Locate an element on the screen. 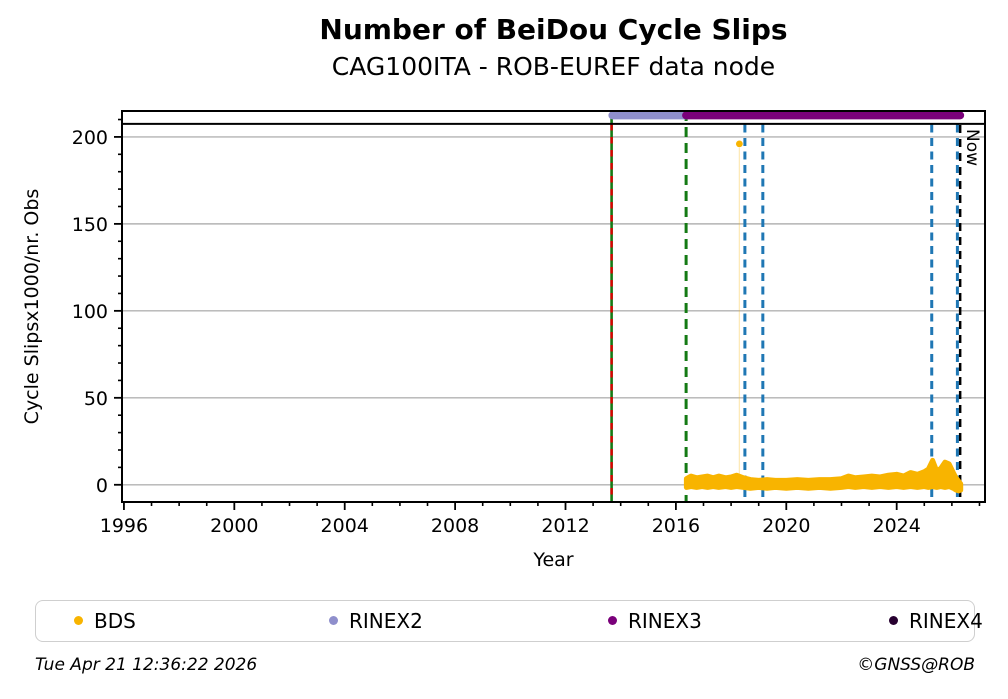 The height and width of the screenshot is (699, 1008). x-tick-label: 2012 is located at coordinates (565, 526).